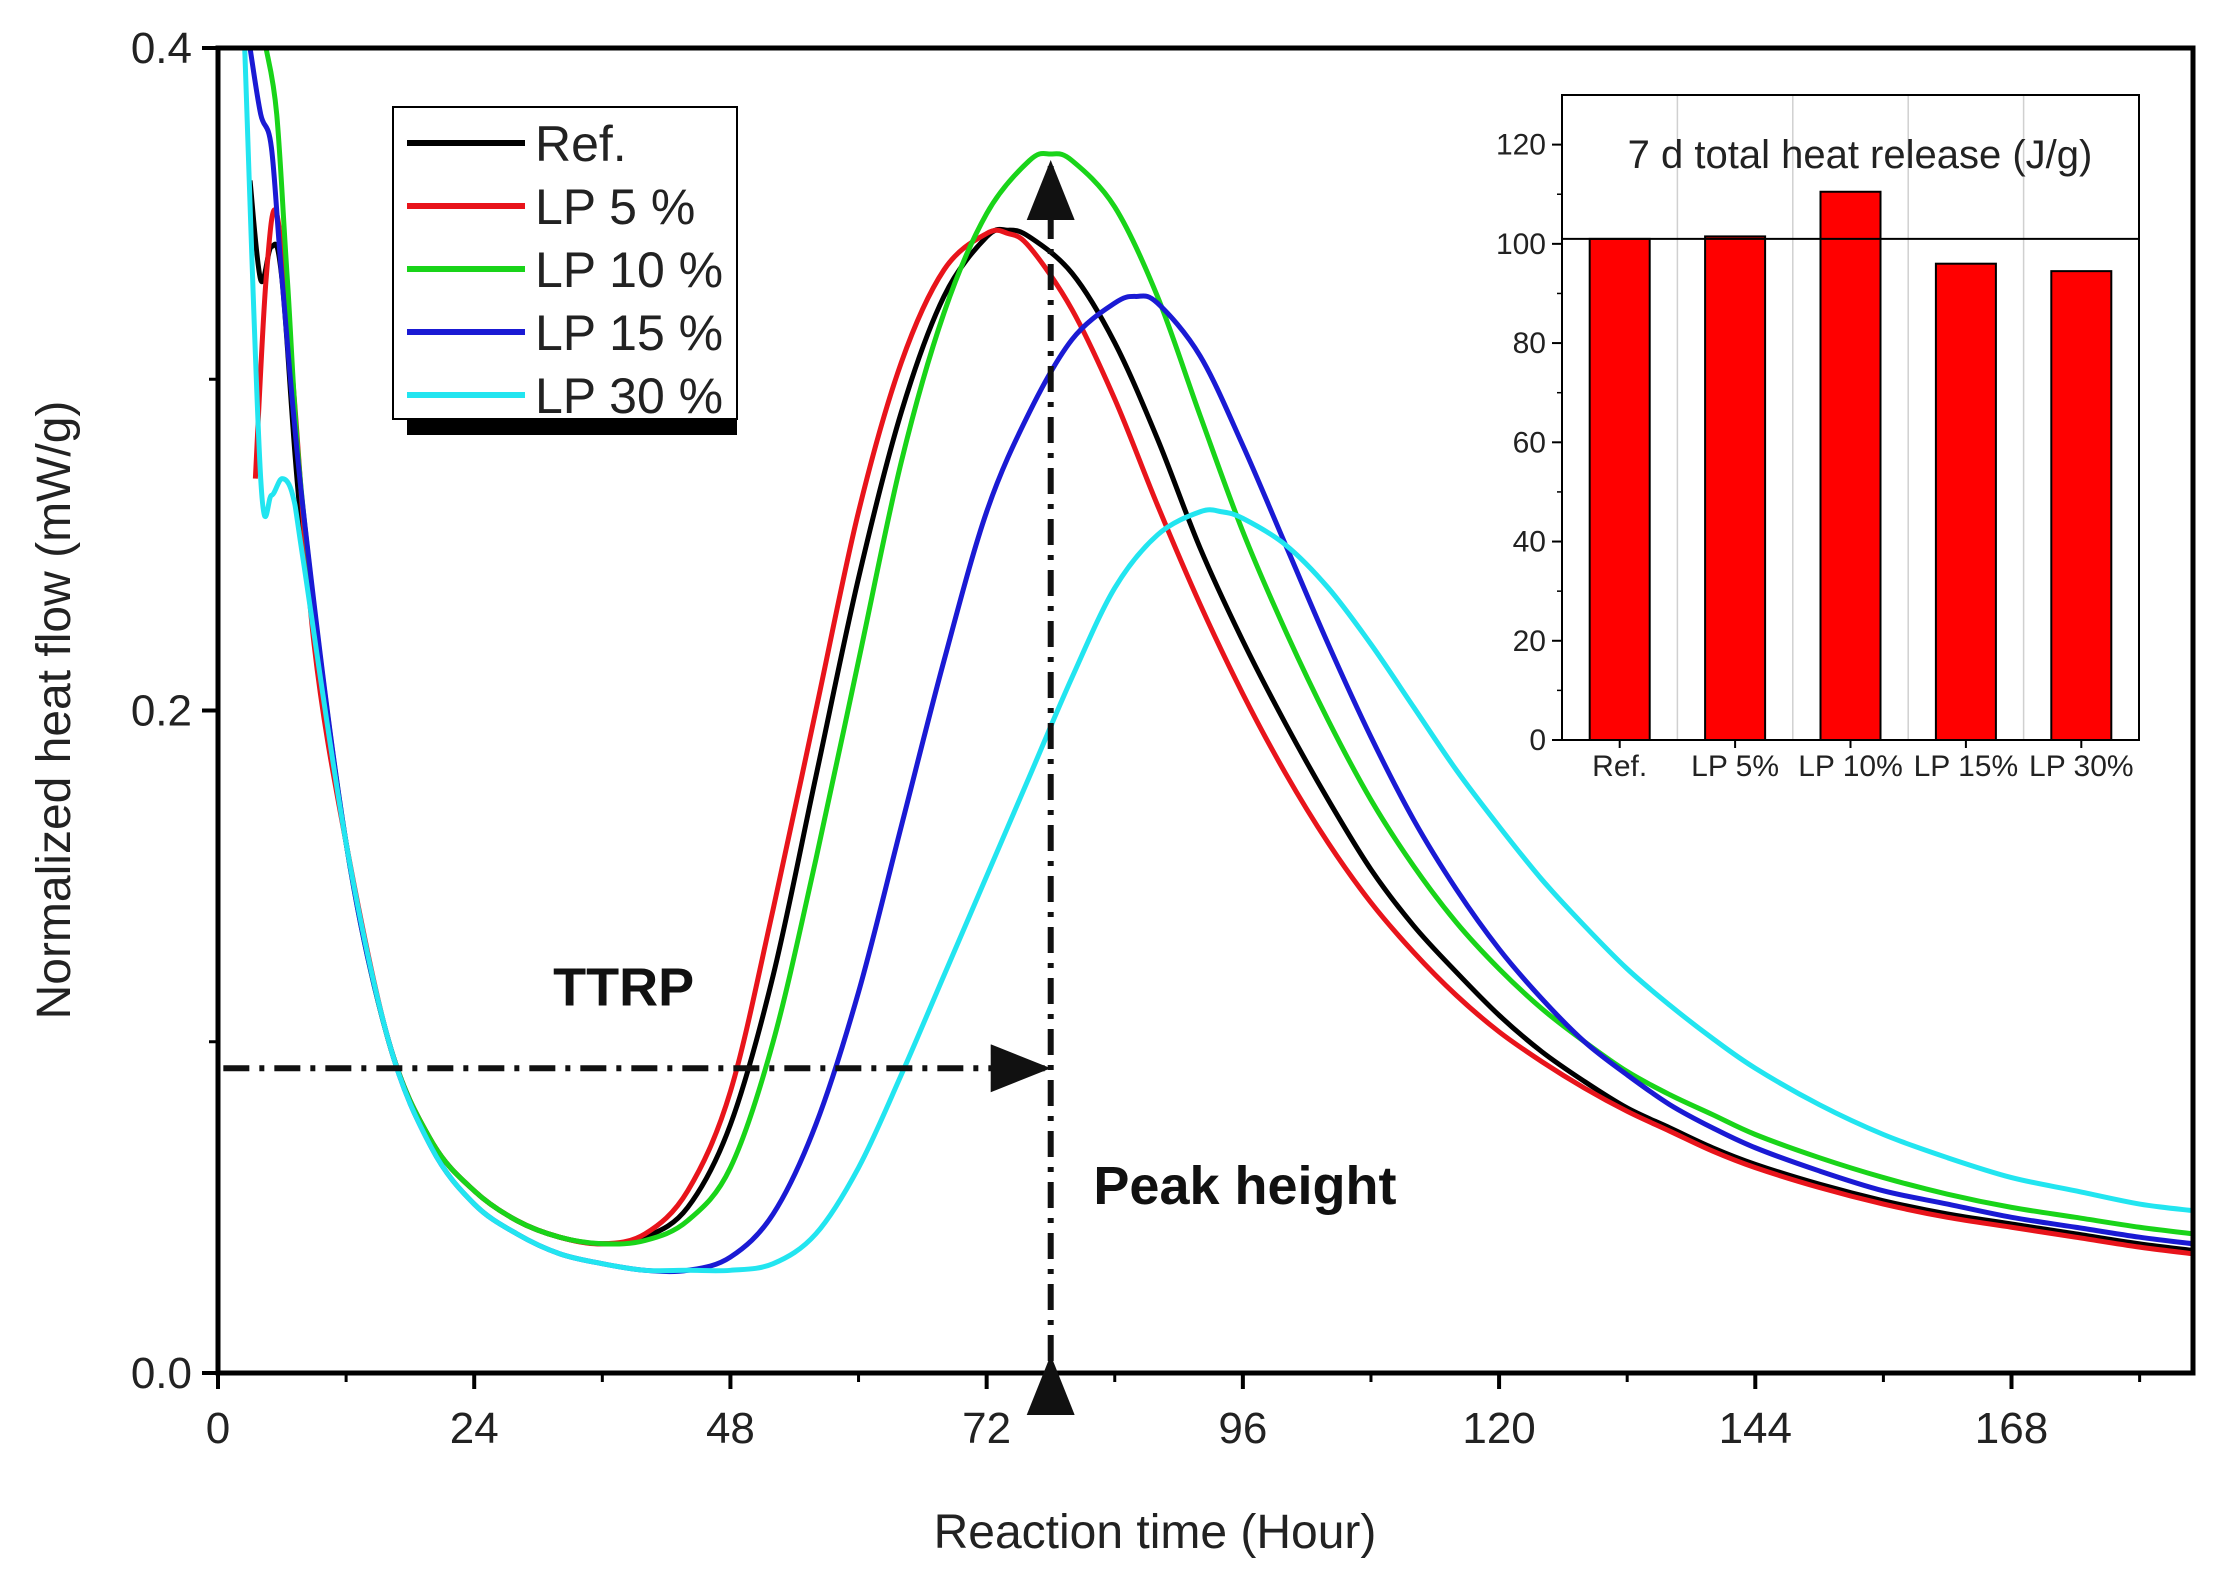 Image resolution: width=2218 pixels, height=1588 pixels. I want to click on inset-y-tick-label: 0, so click(1537, 740).